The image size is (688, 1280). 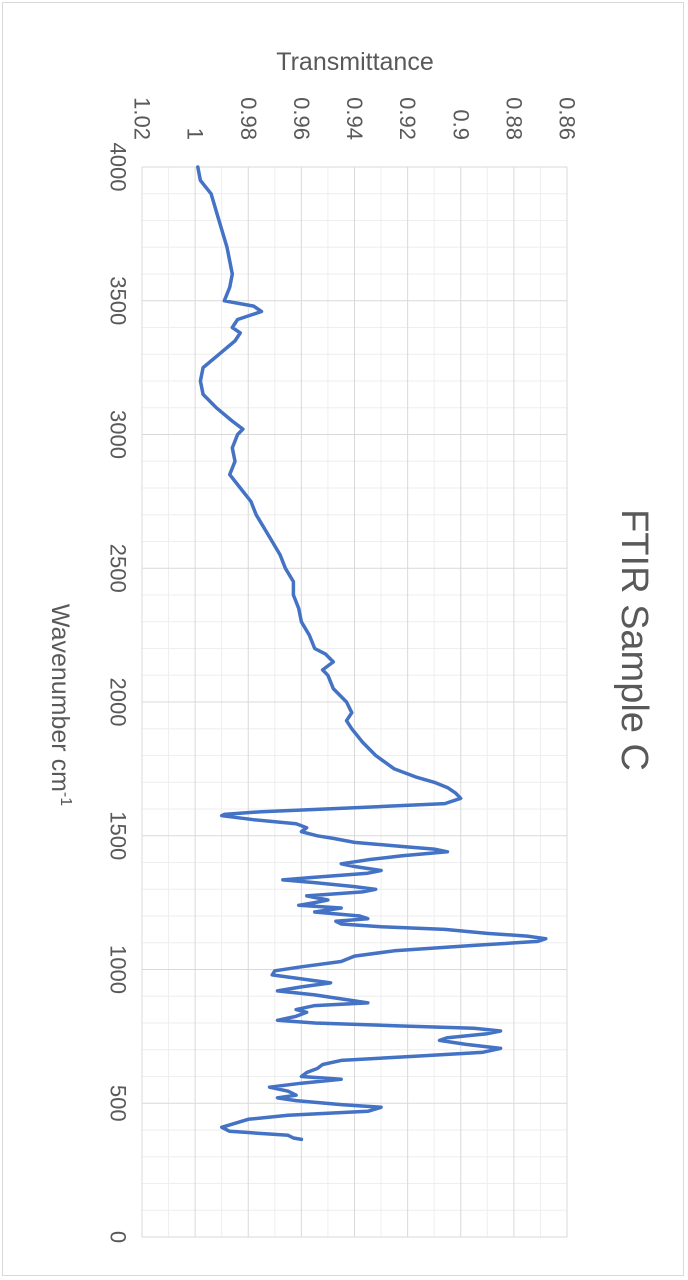 What do you see at coordinates (195, 134) in the screenshot?
I see `y-tick-label: 1` at bounding box center [195, 134].